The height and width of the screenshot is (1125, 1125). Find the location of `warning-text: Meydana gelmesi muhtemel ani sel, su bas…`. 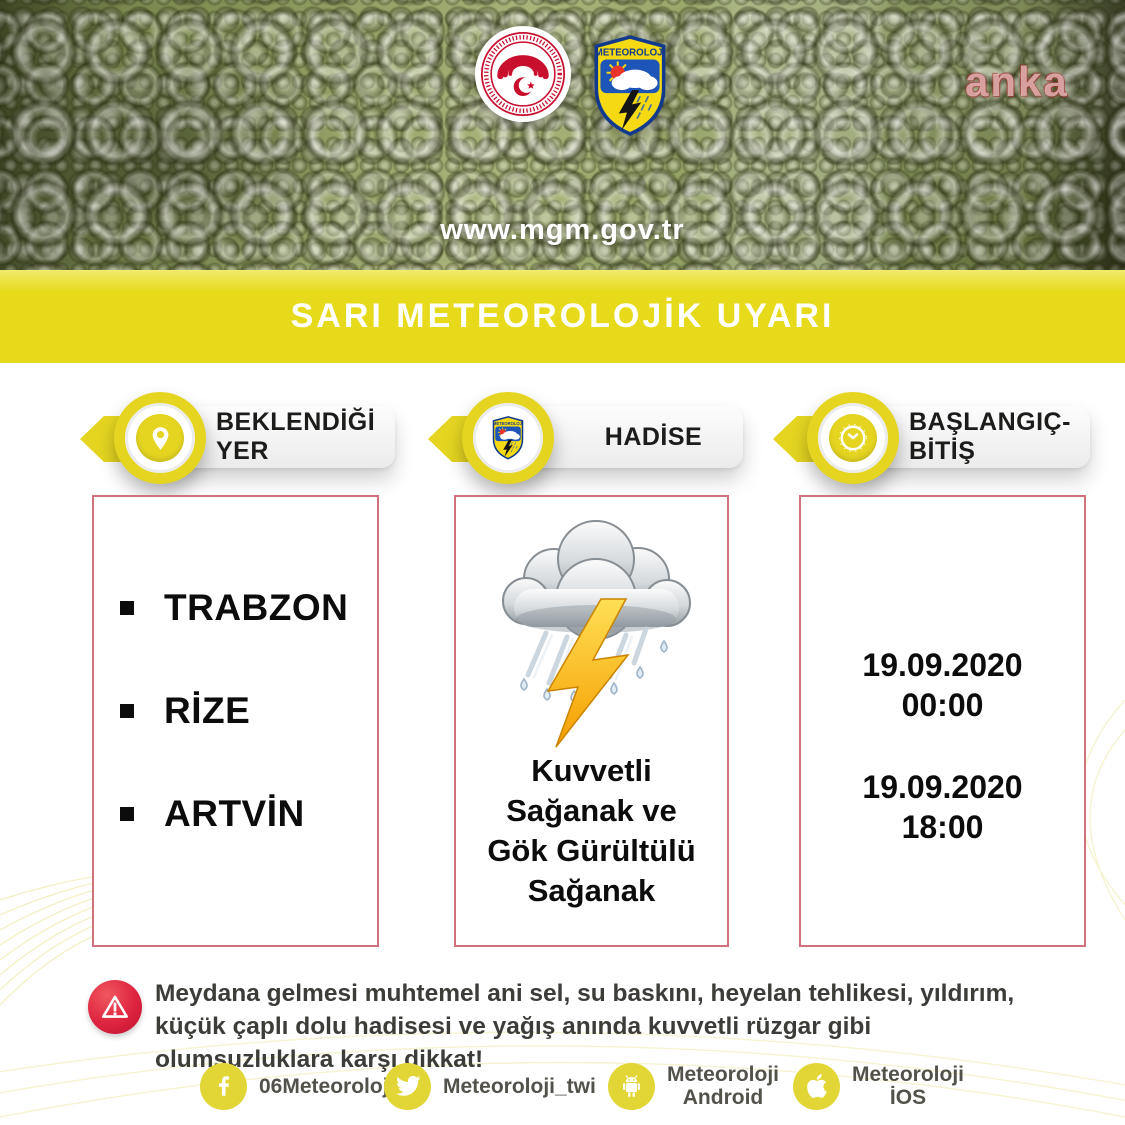

warning-text: Meydana gelmesi muhtemel ani sel, su bas… is located at coordinates (585, 1026).